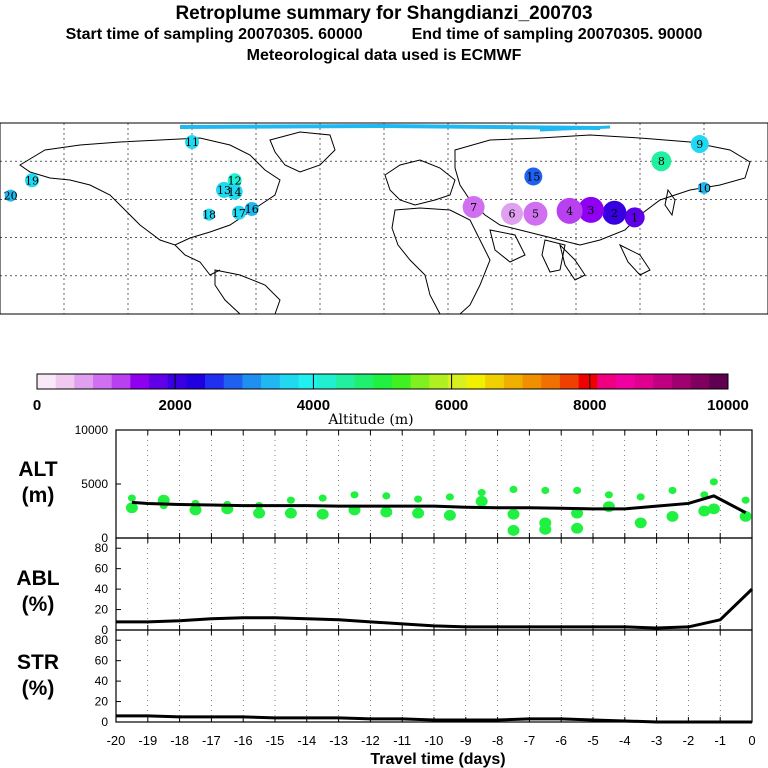 Image resolution: width=768 pixels, height=768 pixels. I want to click on str-ytick-tick-label: 80, so click(102, 640).